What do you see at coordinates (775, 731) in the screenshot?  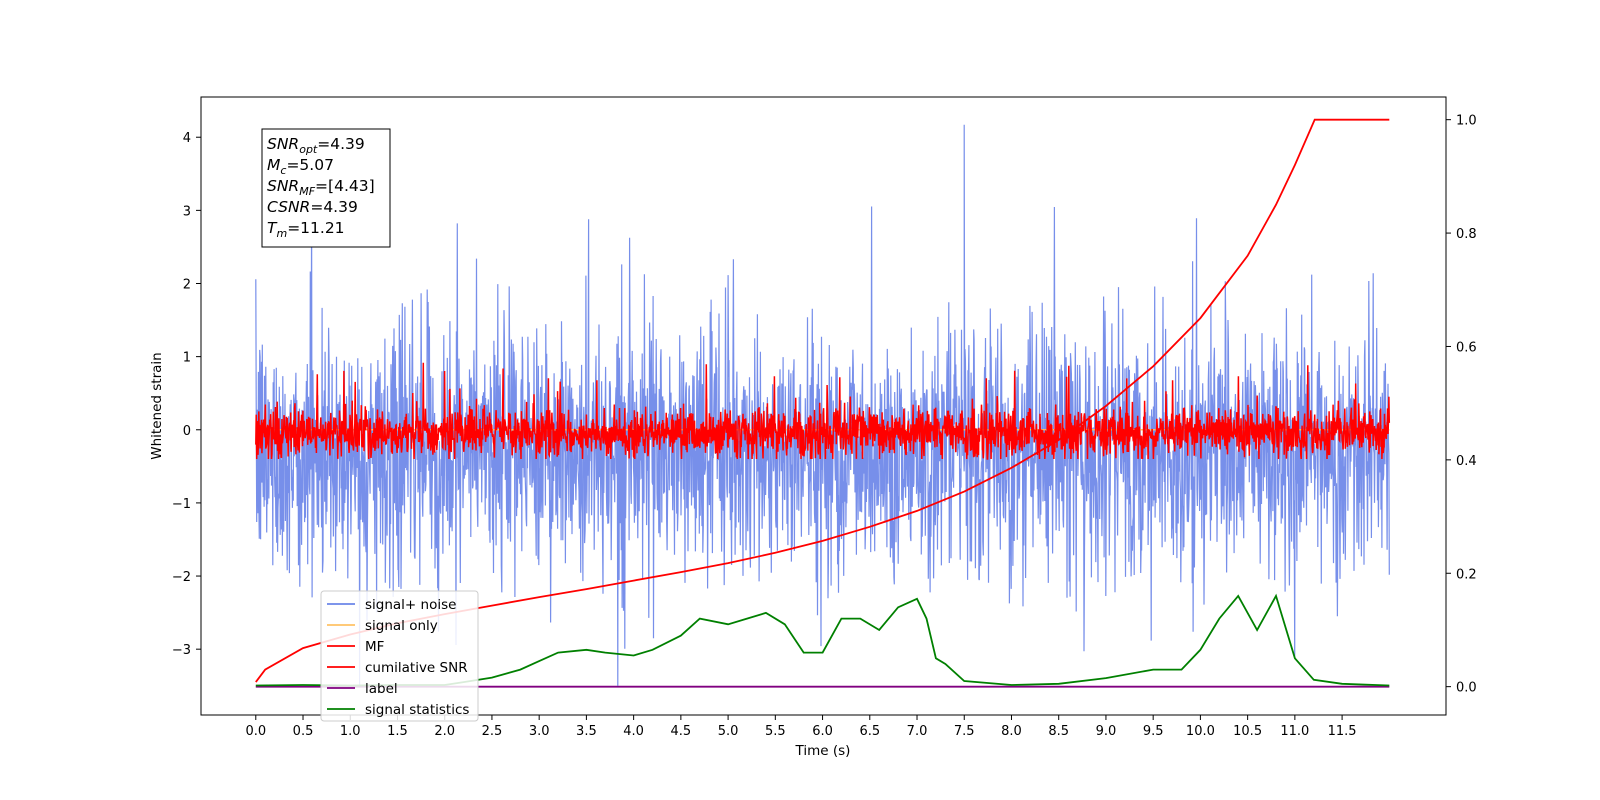 I see `x-tick-label: 5.5` at bounding box center [775, 731].